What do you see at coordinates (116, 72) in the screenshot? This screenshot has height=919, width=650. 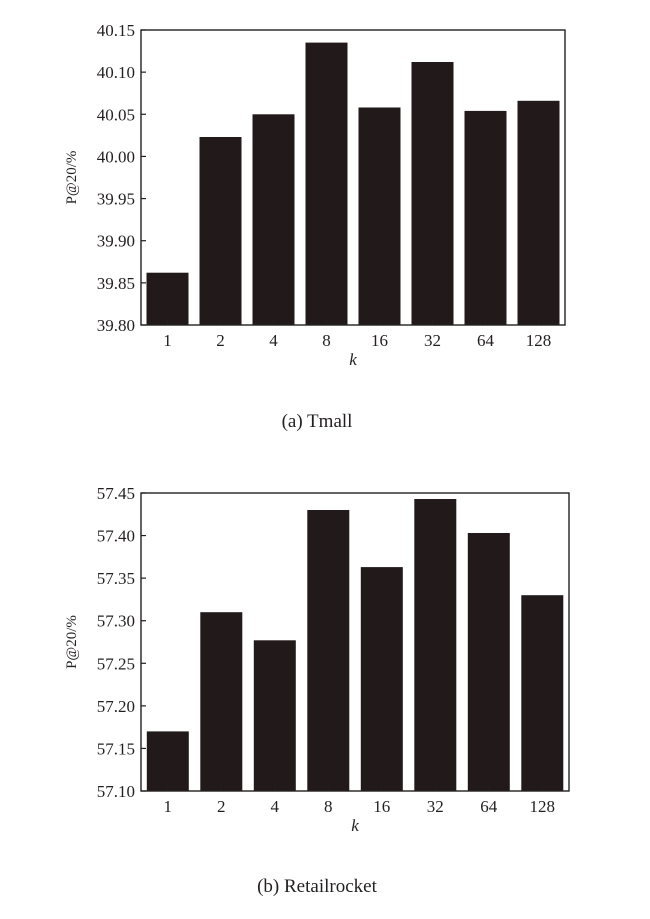 I see `y-tick-label-tmall: 40.10` at bounding box center [116, 72].